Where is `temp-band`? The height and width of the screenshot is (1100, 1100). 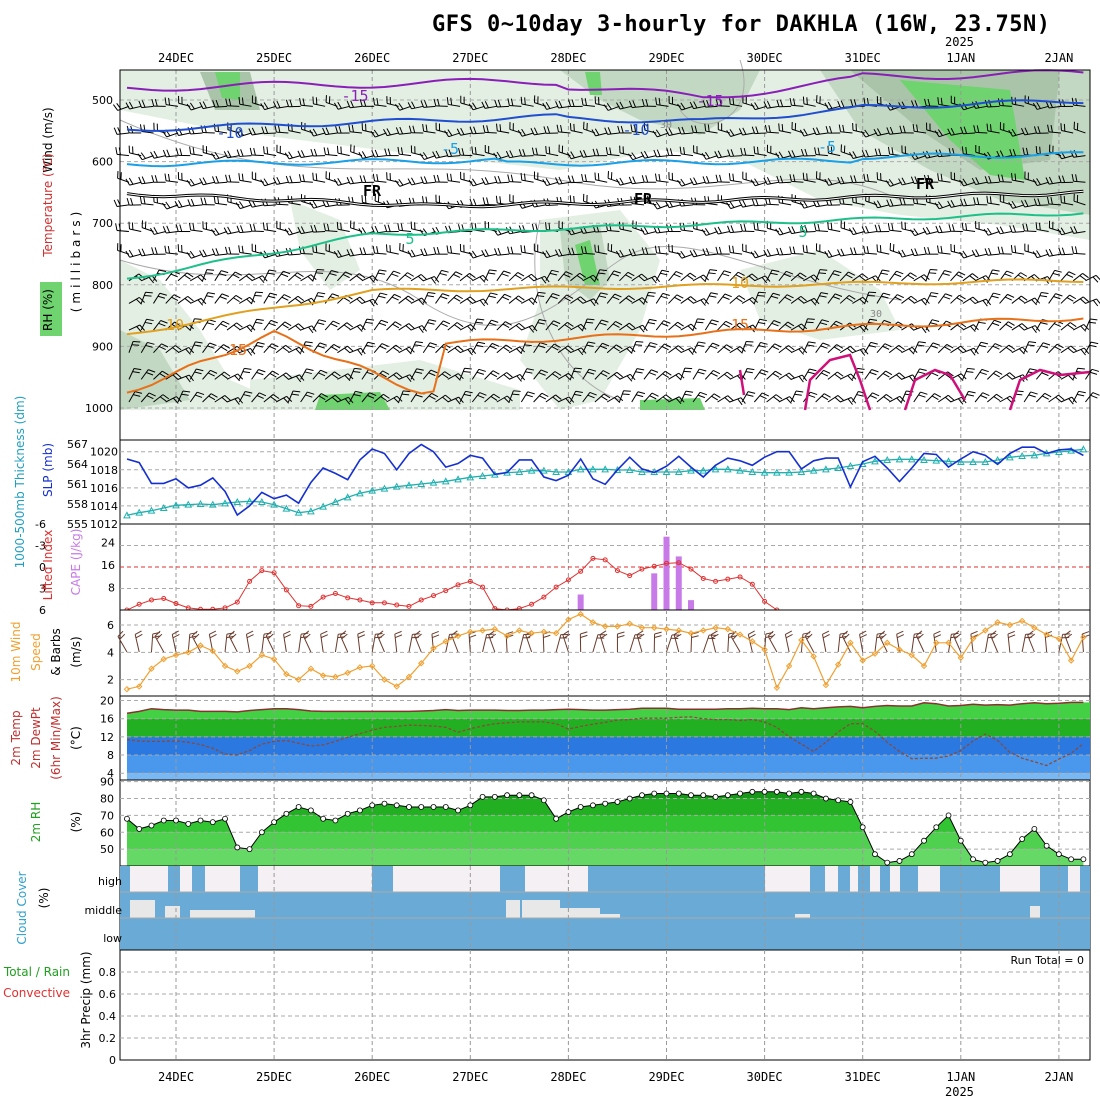
temp-band is located at coordinates (608, 764).